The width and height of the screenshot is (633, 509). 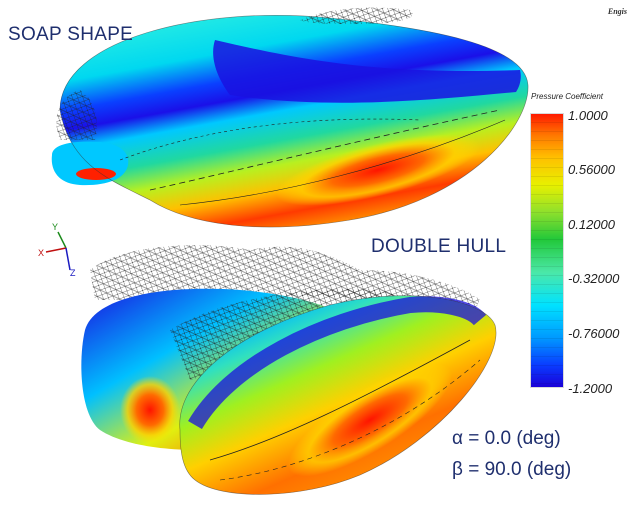 I want to click on logo: Engis, so click(x=617, y=11).